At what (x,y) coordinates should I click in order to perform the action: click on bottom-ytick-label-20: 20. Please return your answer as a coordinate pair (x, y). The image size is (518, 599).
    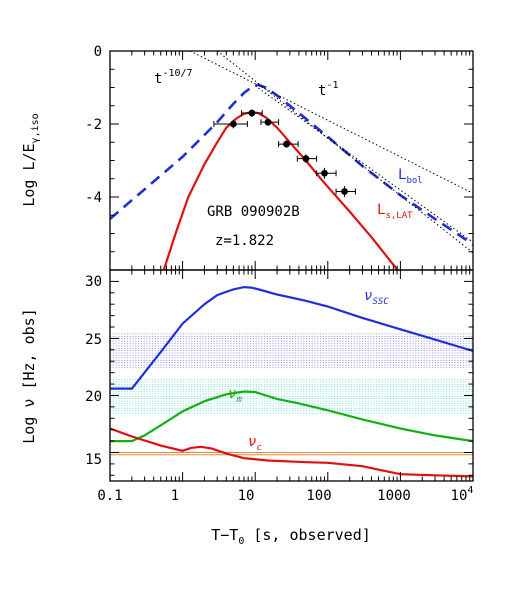
    Looking at the image, I should click on (93, 397).